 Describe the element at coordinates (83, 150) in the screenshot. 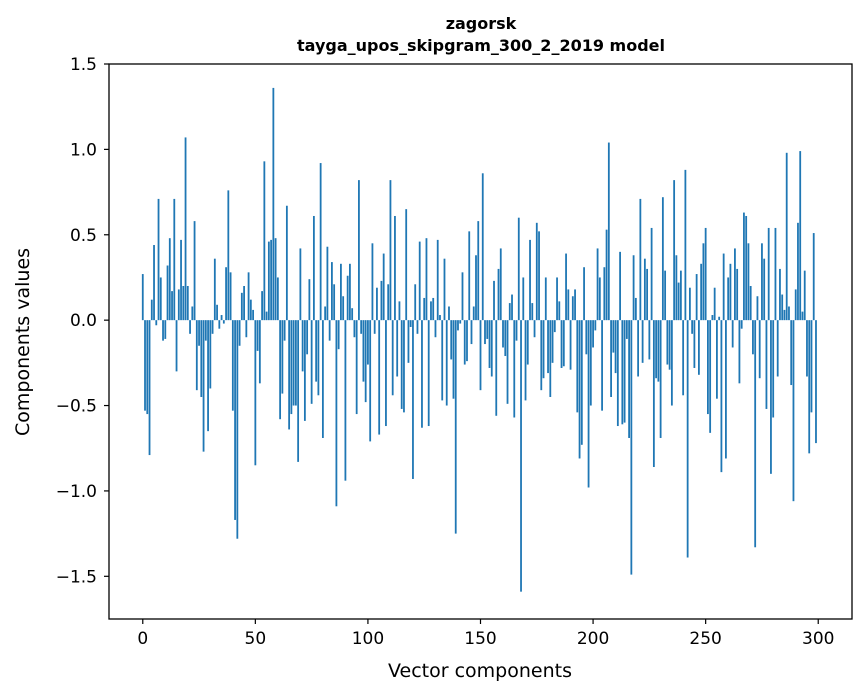

I see `y-tick-label: 1.0` at that location.